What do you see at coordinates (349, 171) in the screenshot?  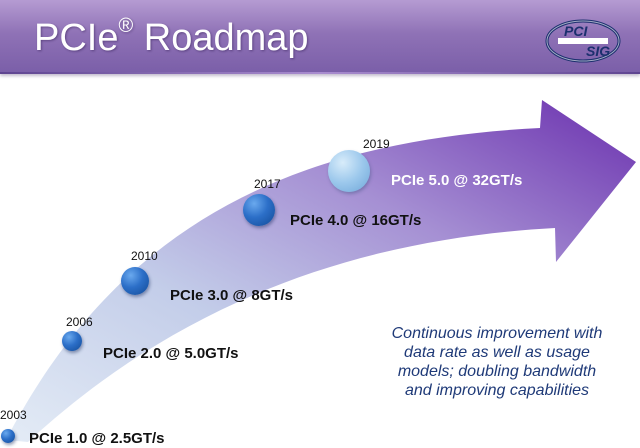 I see `milestone-marker-2019` at bounding box center [349, 171].